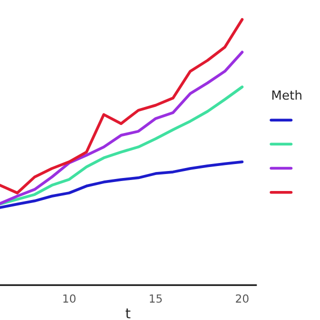  Describe the element at coordinates (287, 95) in the screenshot. I see `legend-title: Meth` at that location.